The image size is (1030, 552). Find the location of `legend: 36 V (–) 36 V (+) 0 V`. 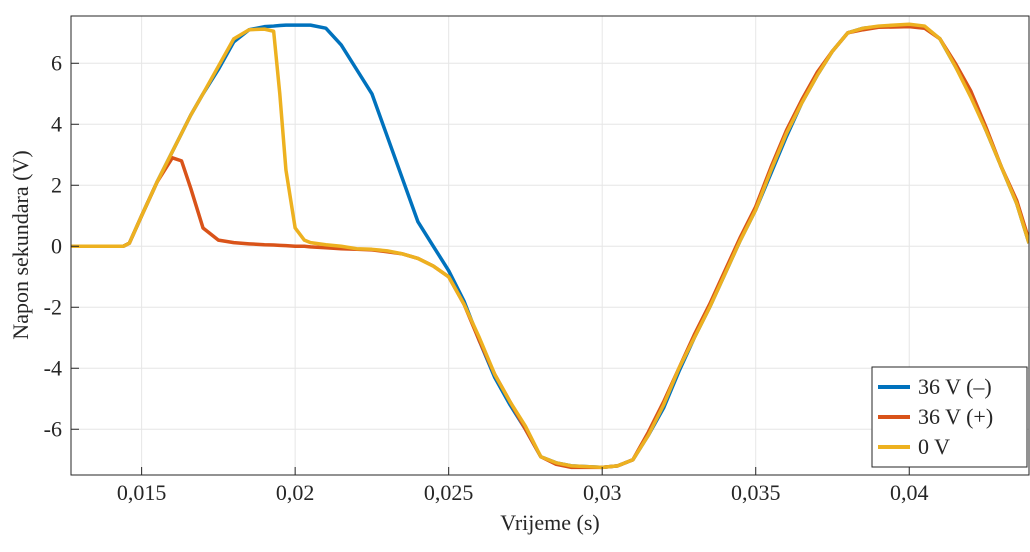

legend: 36 V (–) 36 V (+) 0 V is located at coordinates (949, 417).